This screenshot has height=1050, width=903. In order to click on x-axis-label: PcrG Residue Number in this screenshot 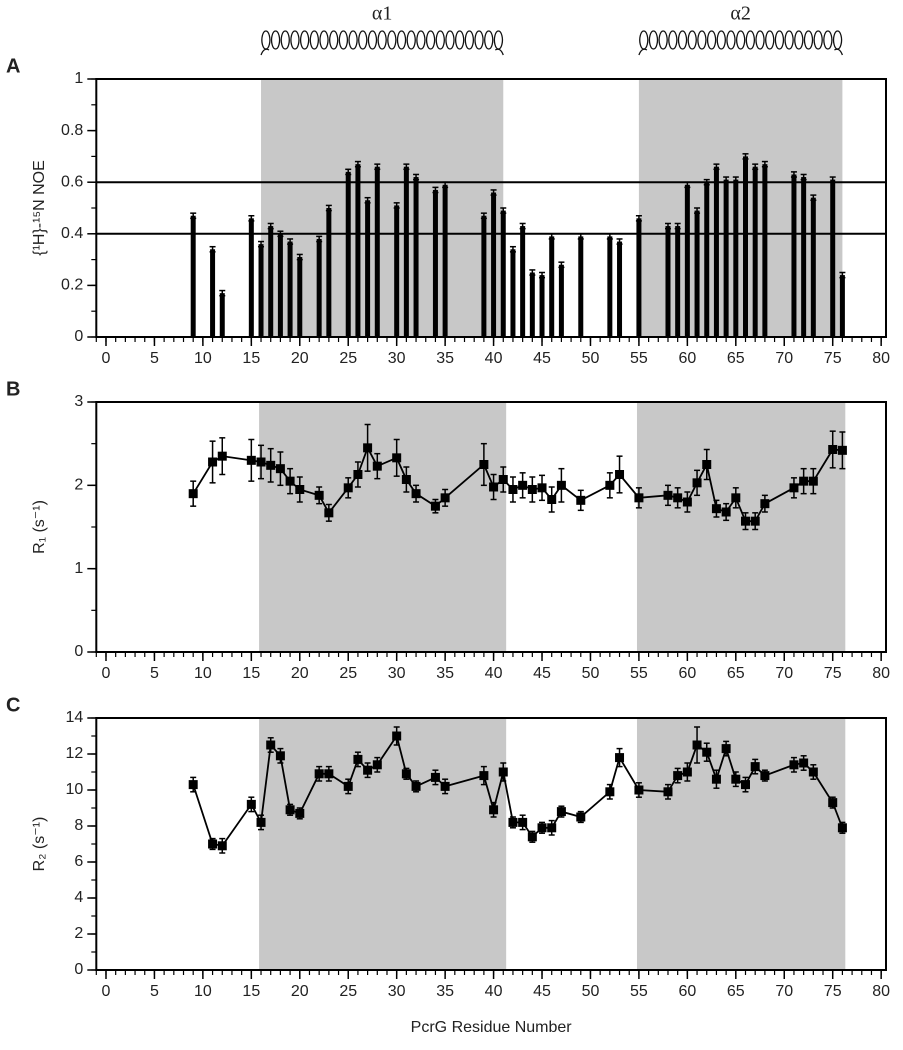, I will do `click(492, 1027)`.